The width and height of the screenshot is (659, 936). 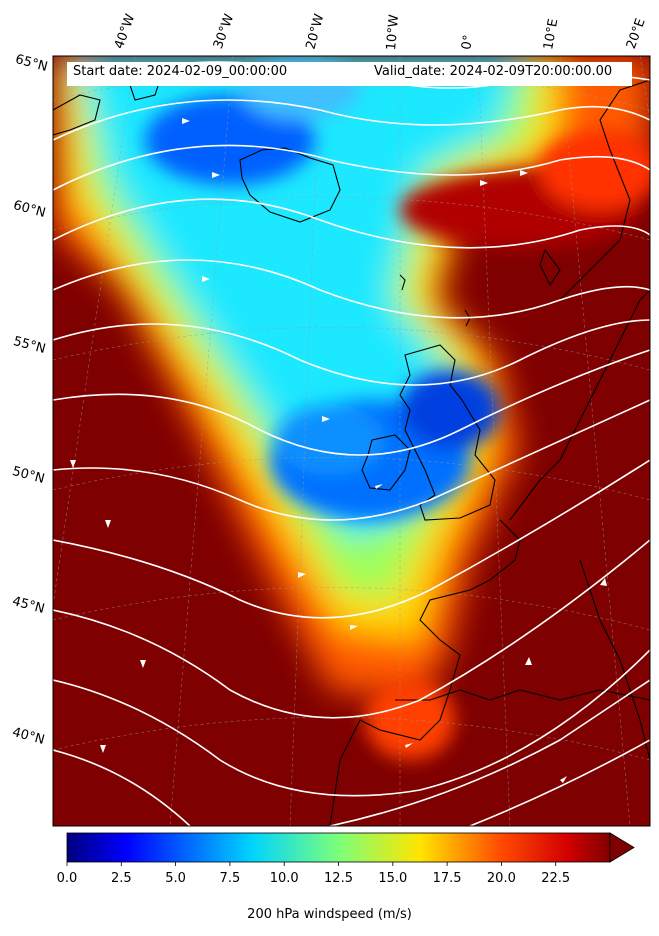 What do you see at coordinates (493, 71) in the screenshot?
I see `valid-date-label: Valid_date: 2024-02-09T20:00:00.00` at bounding box center [493, 71].